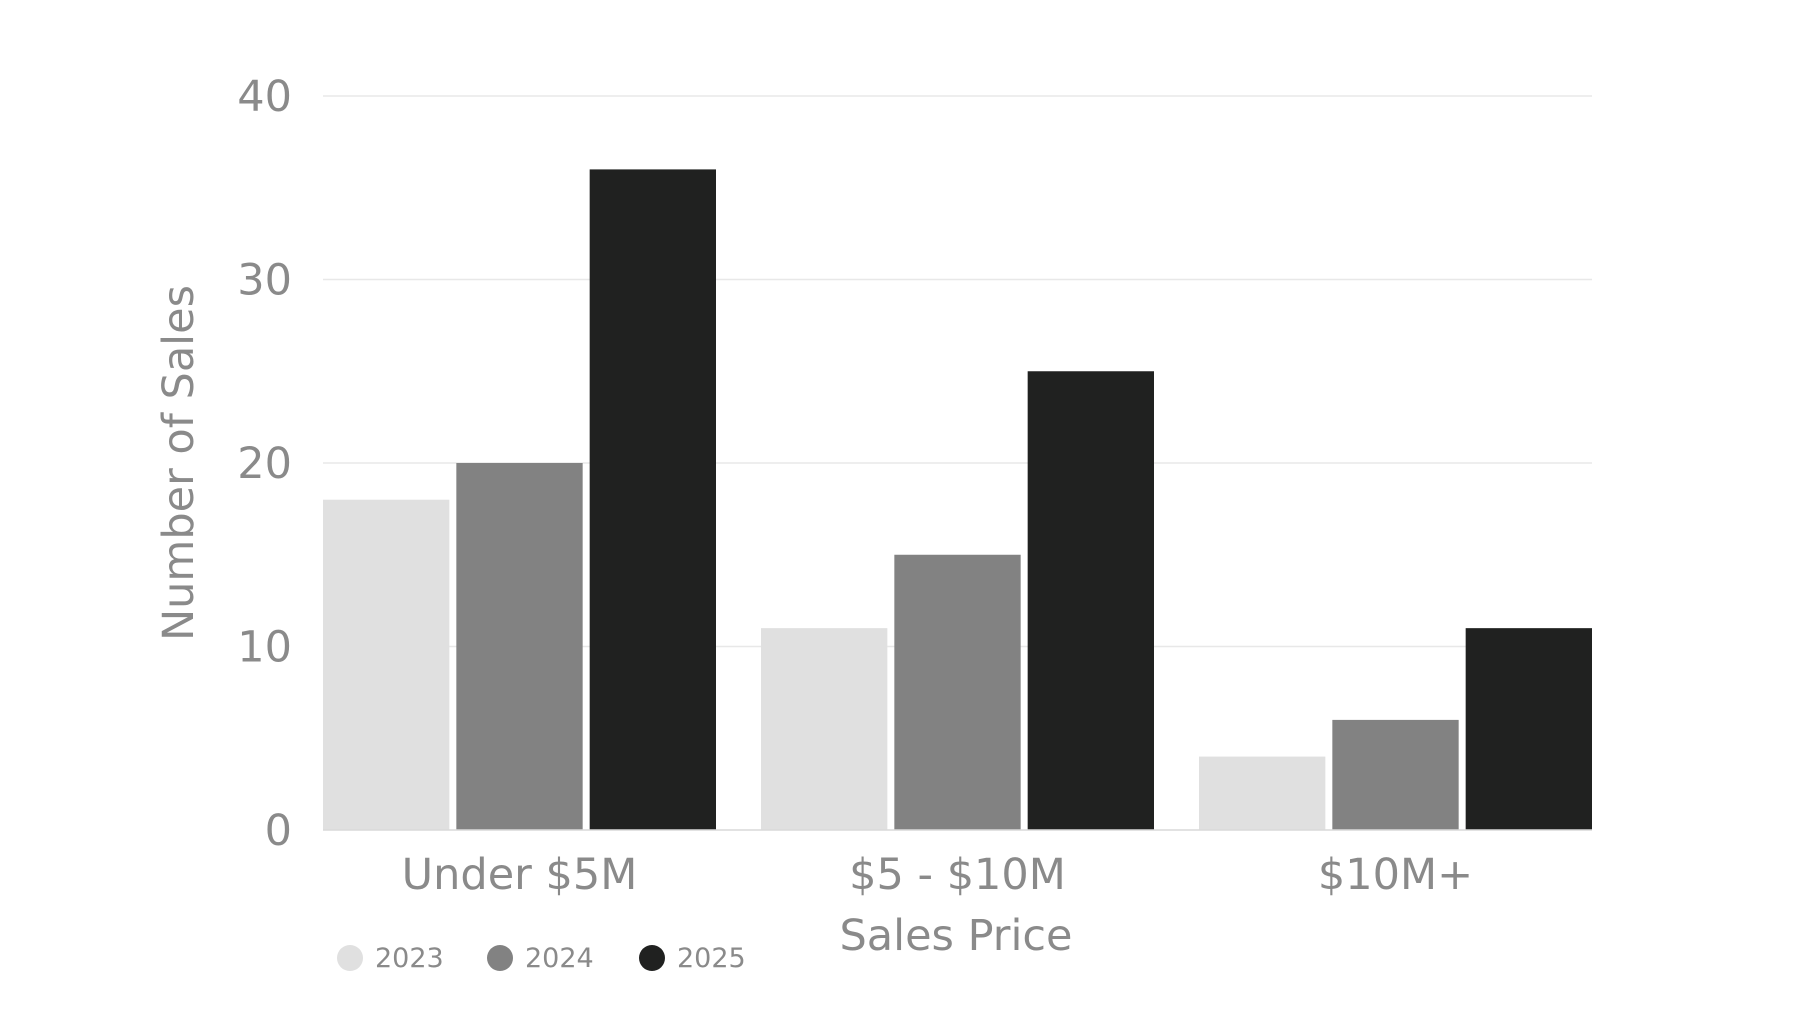  What do you see at coordinates (955, 936) in the screenshot?
I see `x-axis-label: Sales Price` at bounding box center [955, 936].